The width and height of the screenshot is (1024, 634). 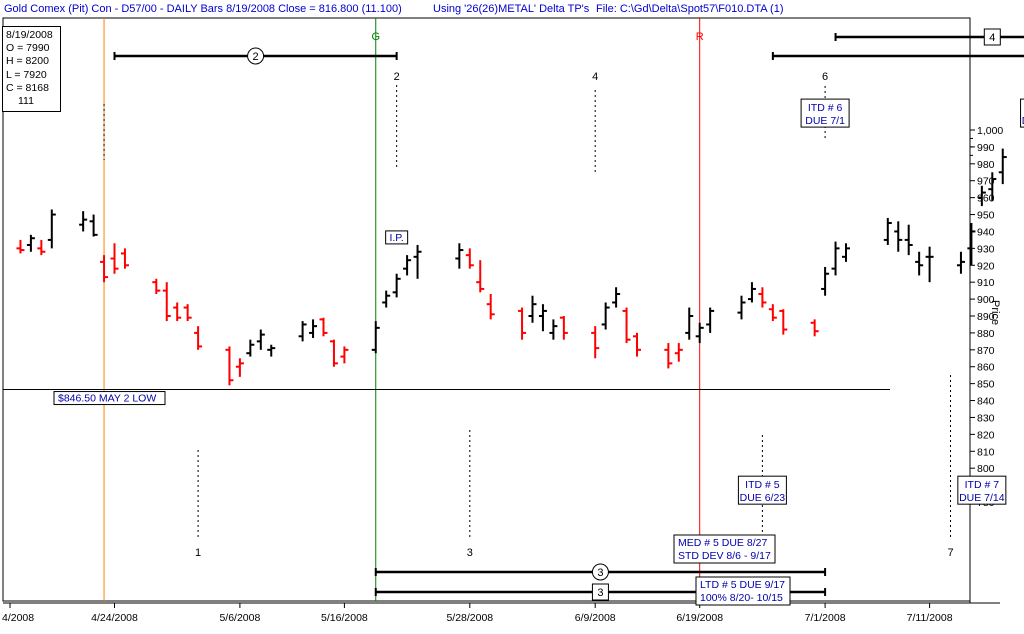 What do you see at coordinates (699, 618) in the screenshot?
I see `x-tick-label: 6/19/2008` at bounding box center [699, 618].